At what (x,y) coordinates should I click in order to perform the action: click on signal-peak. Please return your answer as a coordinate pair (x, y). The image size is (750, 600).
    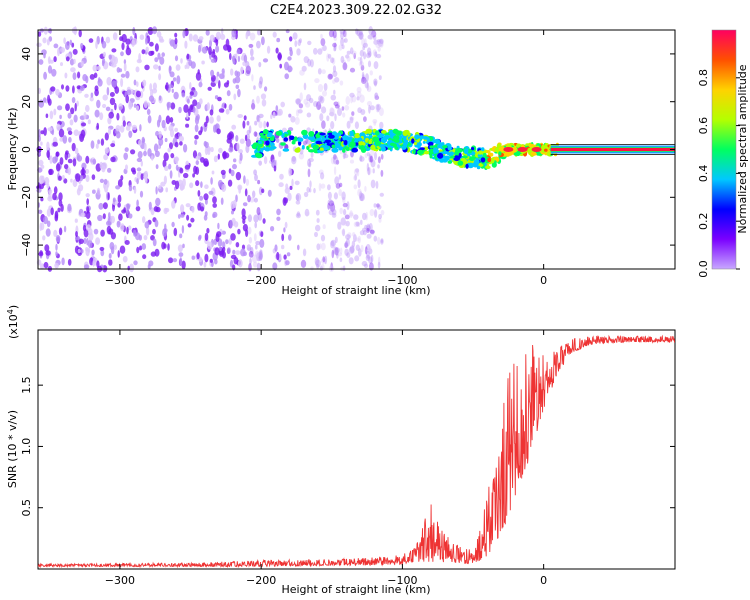
    Looking at the image, I should click on (508, 149).